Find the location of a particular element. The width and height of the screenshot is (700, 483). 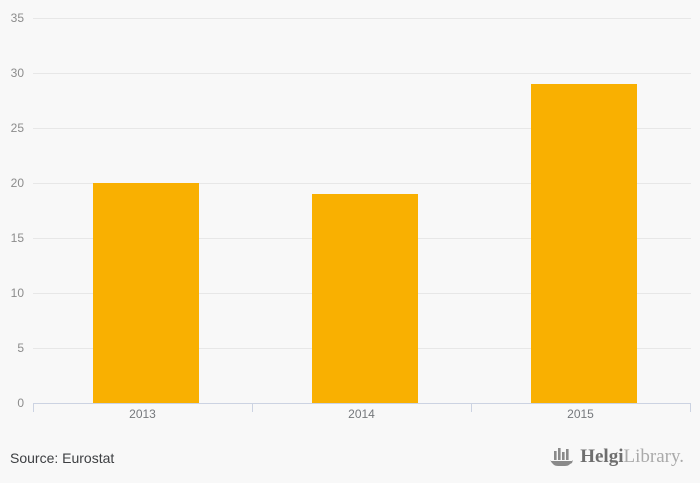

ship-bar-chart-icon is located at coordinates (562, 457).